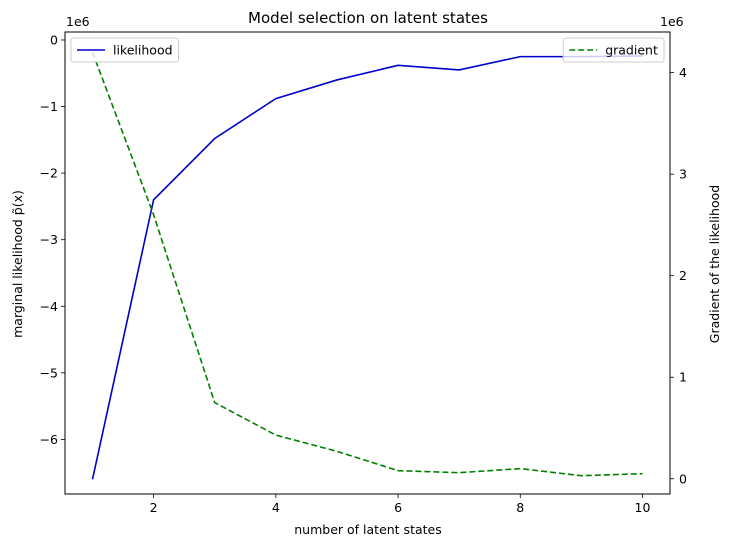  Describe the element at coordinates (678, 275) in the screenshot. I see `right-y-axis: 0 1 2 3 4` at that location.